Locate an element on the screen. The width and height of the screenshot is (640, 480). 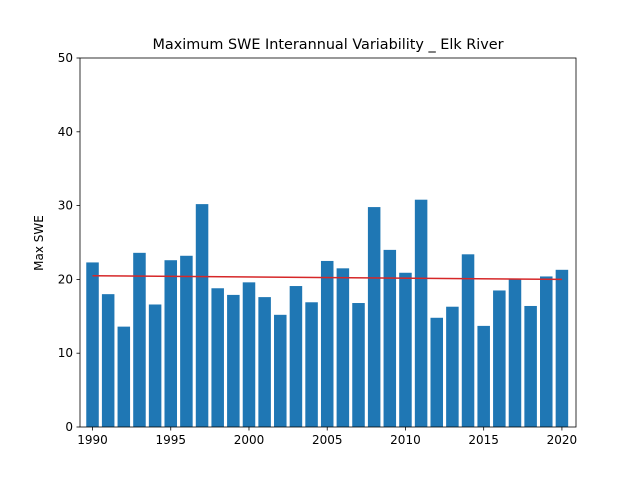
bar-2016 is located at coordinates (499, 358).